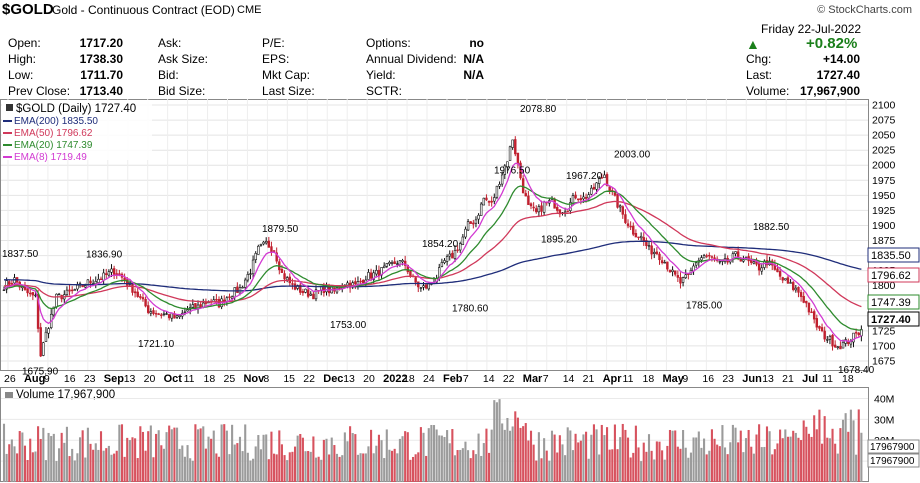 The height and width of the screenshot is (483, 920). What do you see at coordinates (884, 331) in the screenshot?
I see `y-tick-label: 1725` at bounding box center [884, 331].